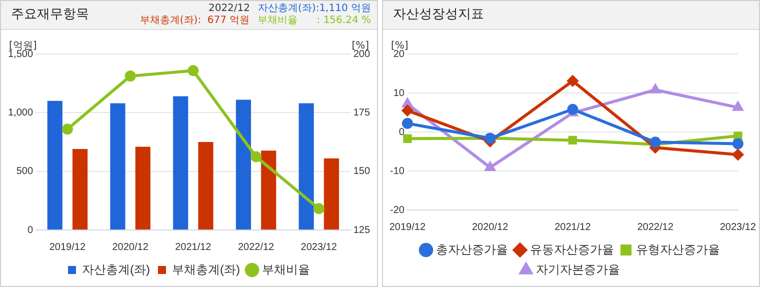 This screenshot has width=760, height=287. Describe the element at coordinates (361, 172) in the screenshot. I see `y2-tick-label: 150` at that location.